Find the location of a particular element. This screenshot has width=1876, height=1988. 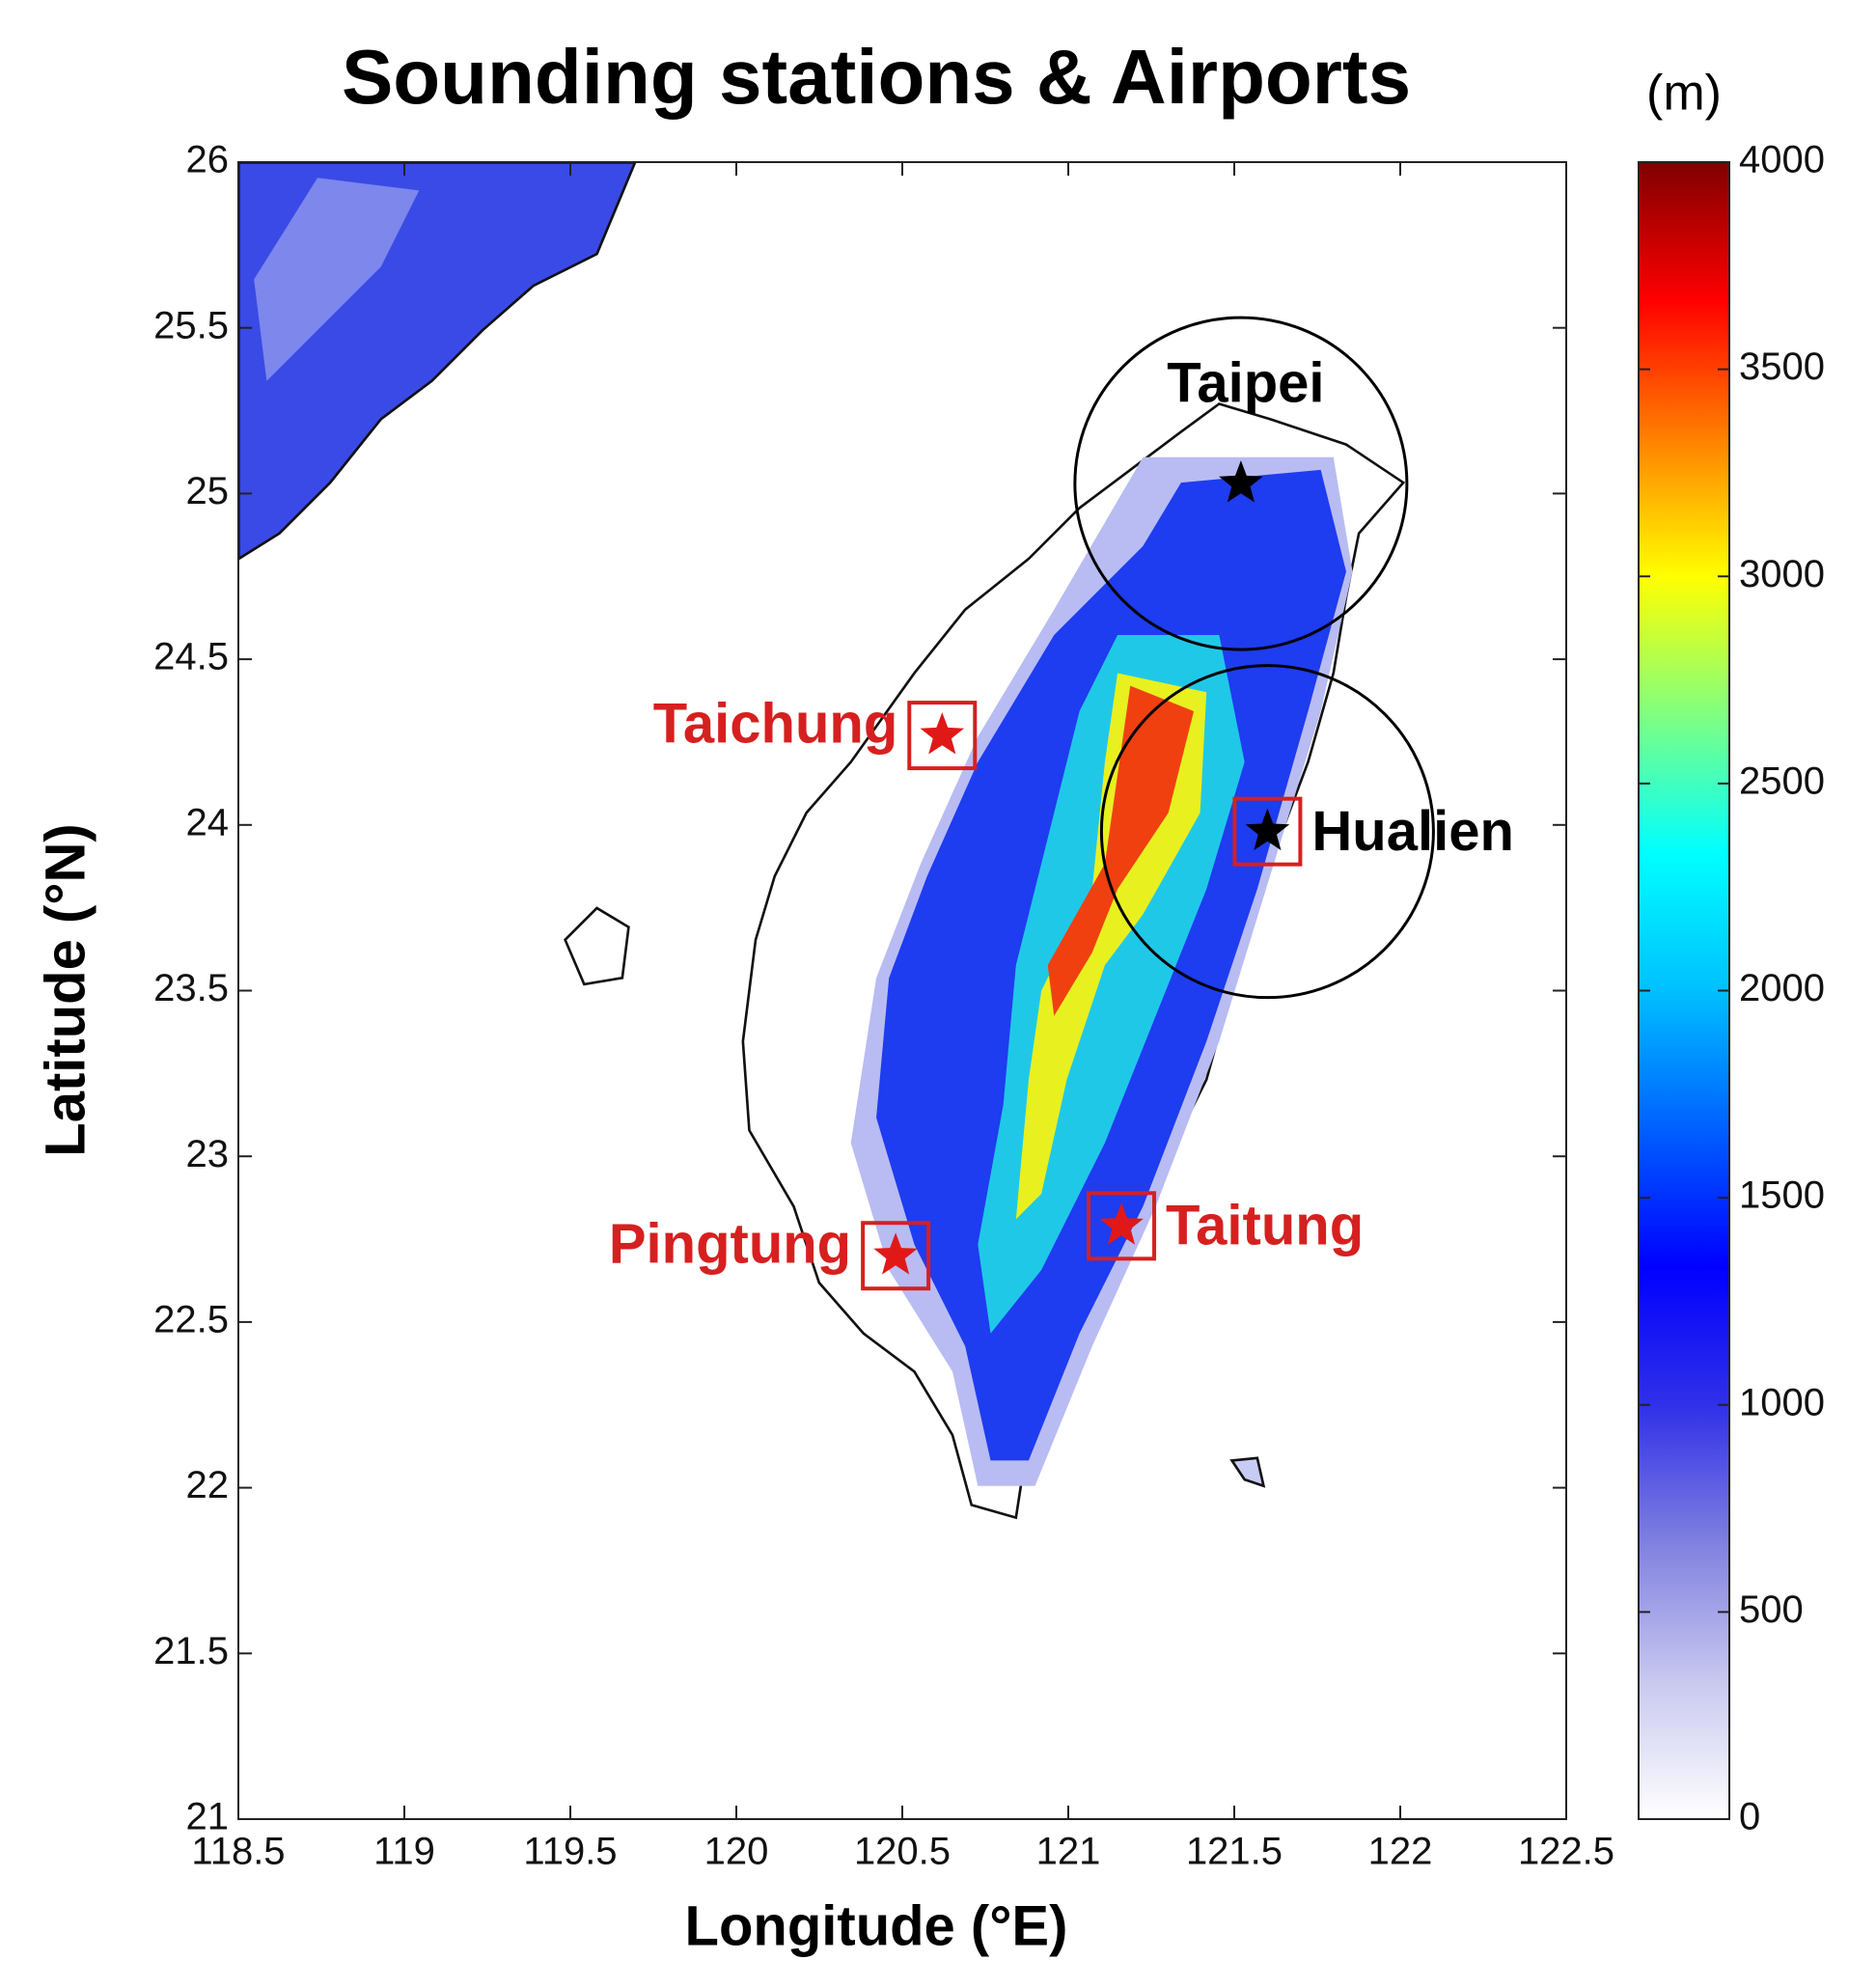

y-tick-label: 26 is located at coordinates (208, 160).